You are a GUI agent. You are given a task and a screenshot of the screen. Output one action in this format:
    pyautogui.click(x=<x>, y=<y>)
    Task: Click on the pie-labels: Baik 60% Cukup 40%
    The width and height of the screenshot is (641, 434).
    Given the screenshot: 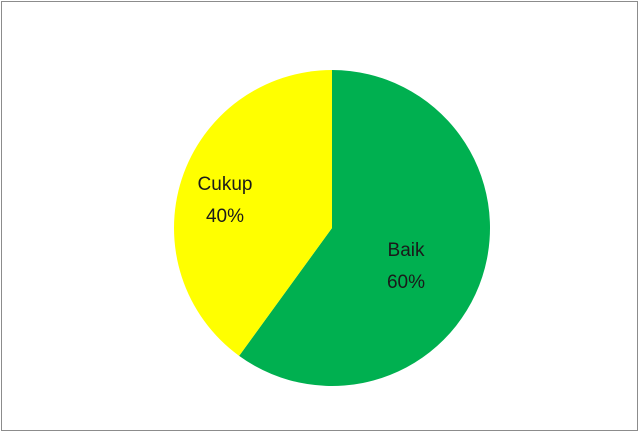 What is the action you would take?
    pyautogui.click(x=312, y=233)
    